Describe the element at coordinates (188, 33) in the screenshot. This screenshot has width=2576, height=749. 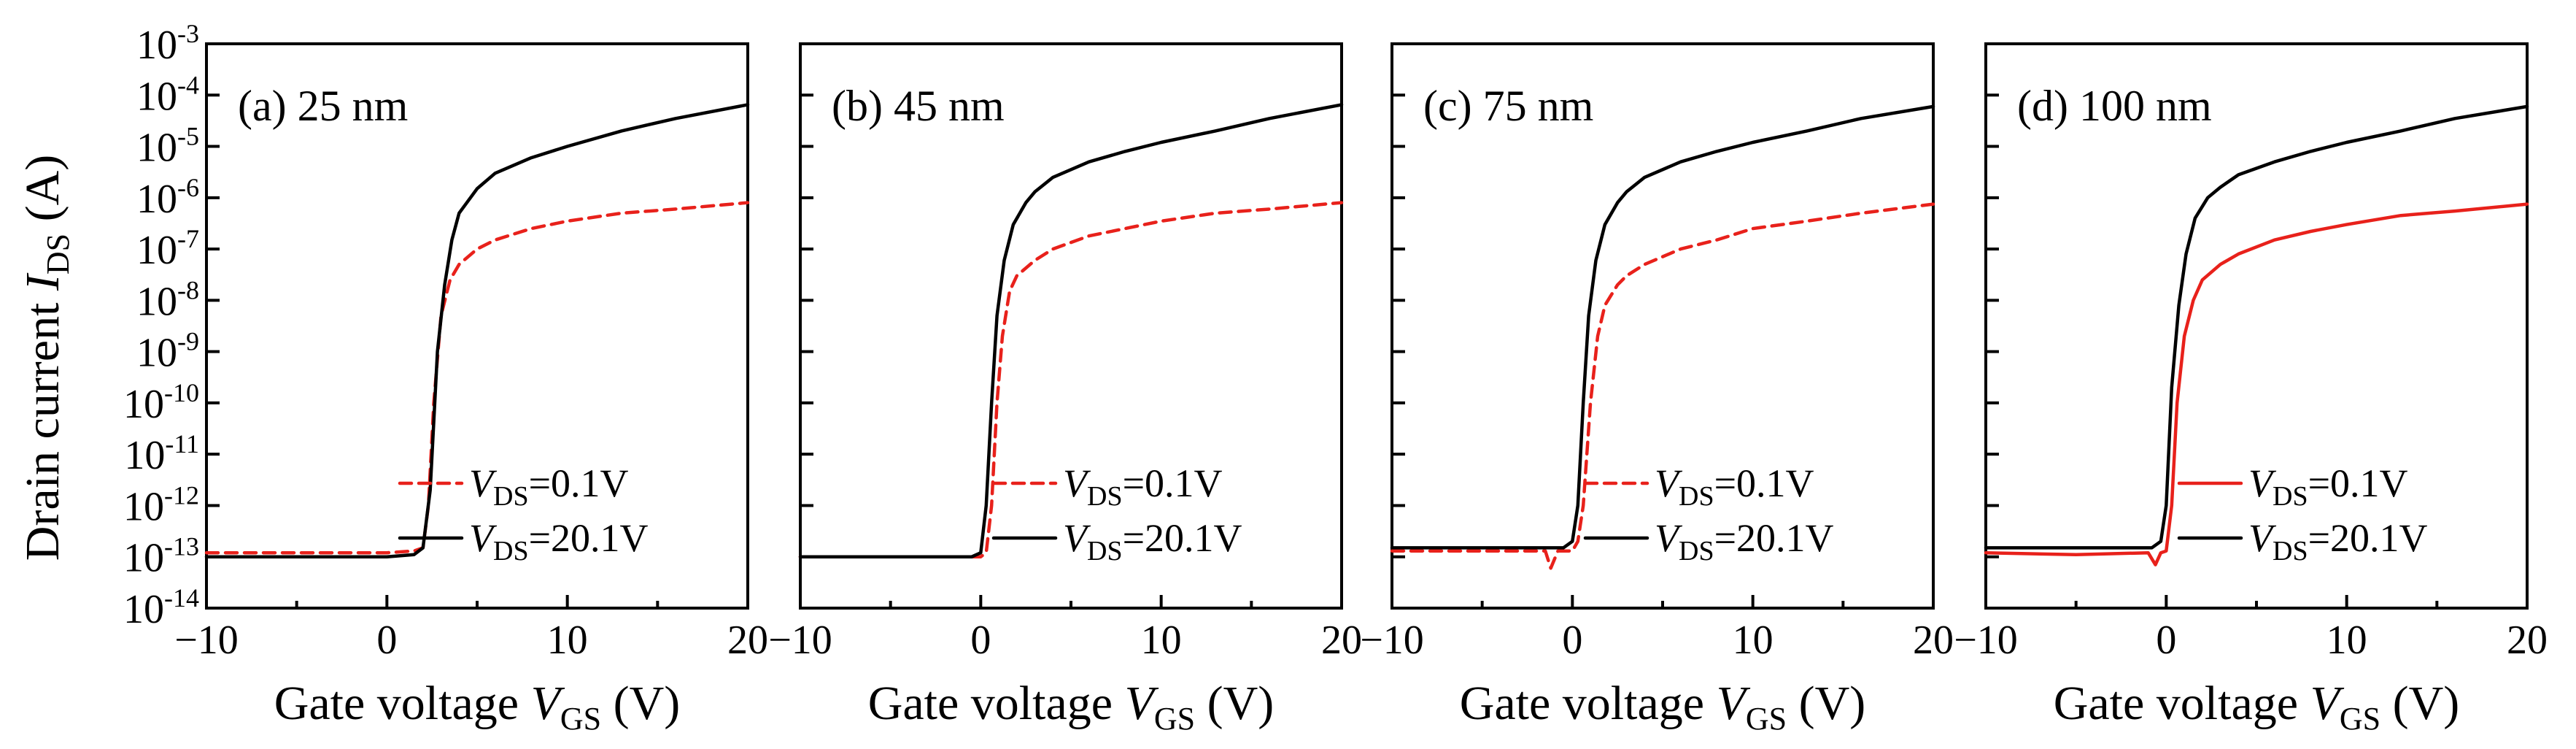
I see `y-tick-exponent: -3` at that location.